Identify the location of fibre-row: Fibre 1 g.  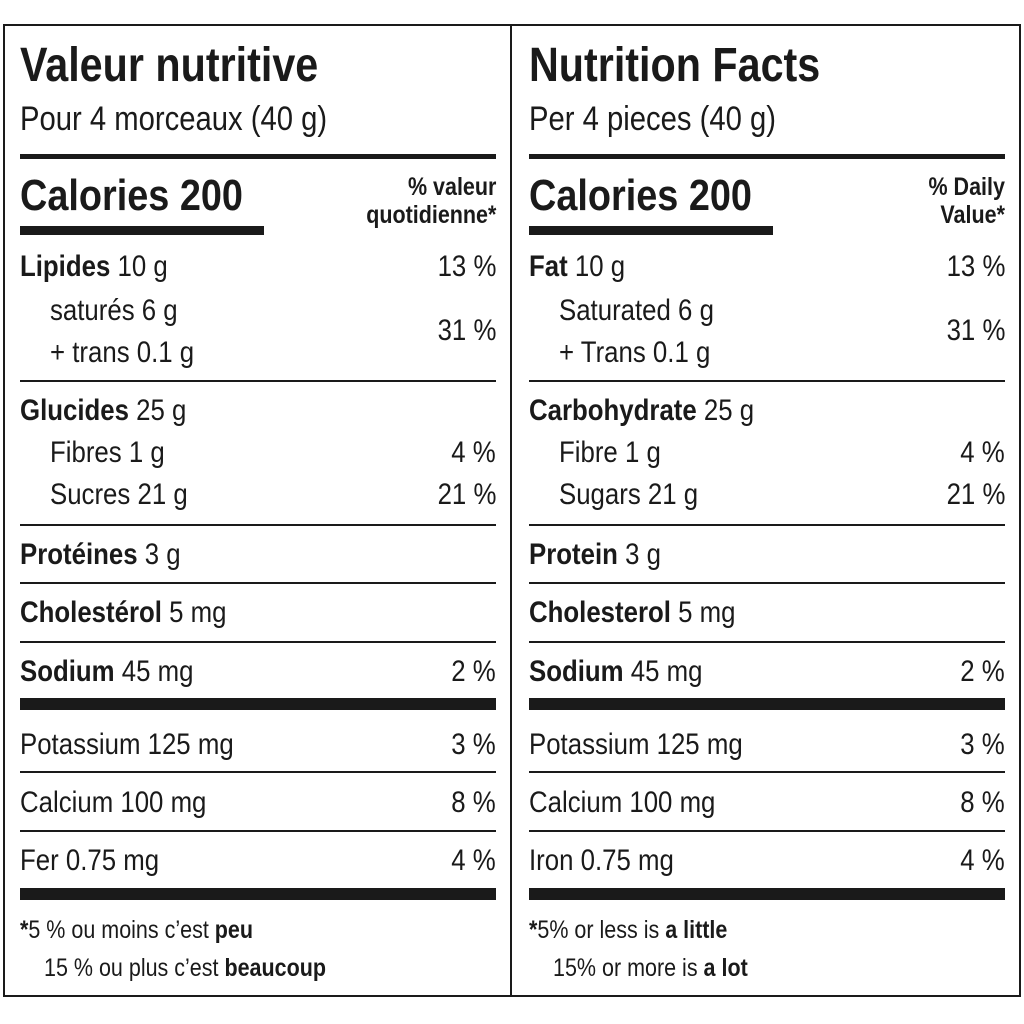
(610, 452).